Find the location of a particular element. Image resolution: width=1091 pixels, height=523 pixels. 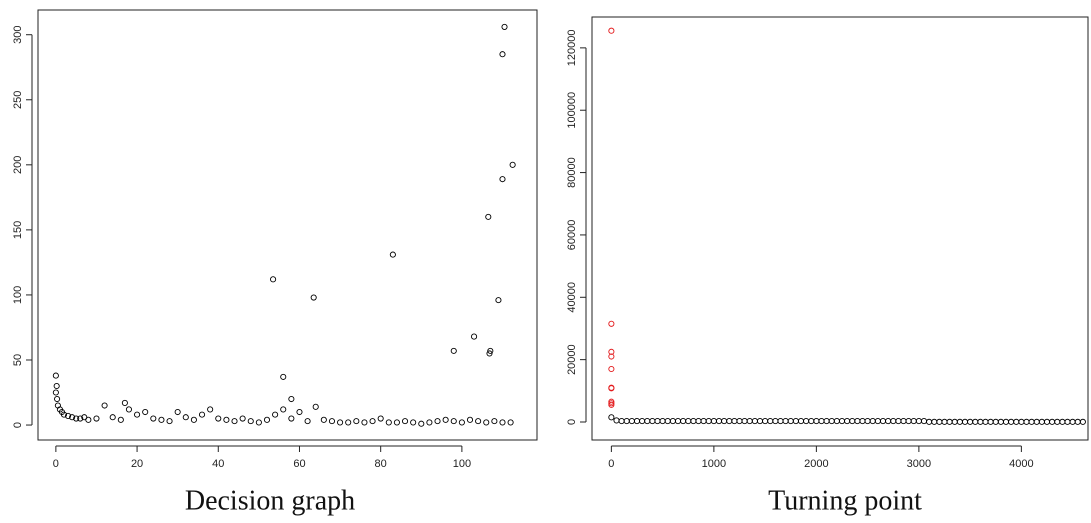

y-tick-label: 50 is located at coordinates (18, 360).